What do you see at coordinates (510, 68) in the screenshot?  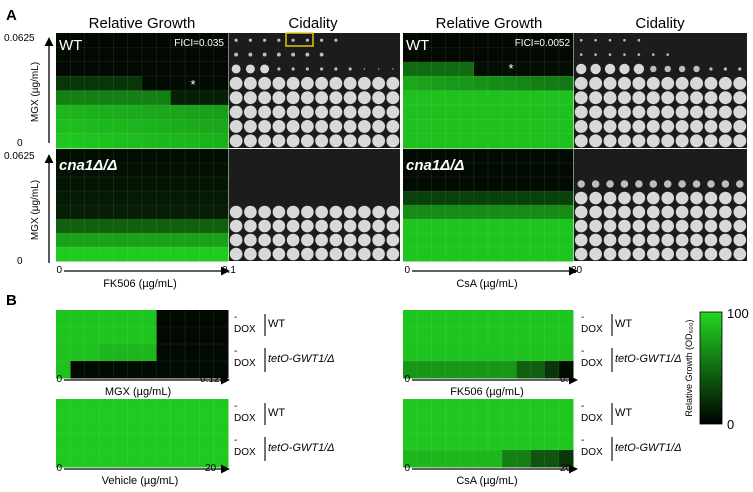 I see `star-2: *` at bounding box center [510, 68].